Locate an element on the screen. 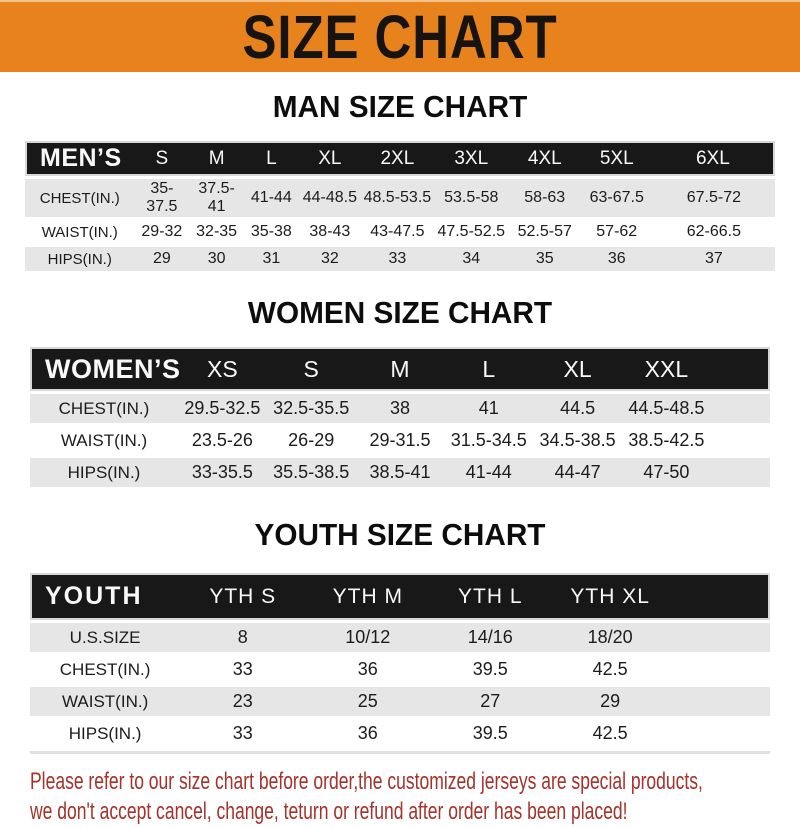 The width and height of the screenshot is (800, 827). table-row: WAIST(IN.) 23 25 27 29 is located at coordinates (400, 701).